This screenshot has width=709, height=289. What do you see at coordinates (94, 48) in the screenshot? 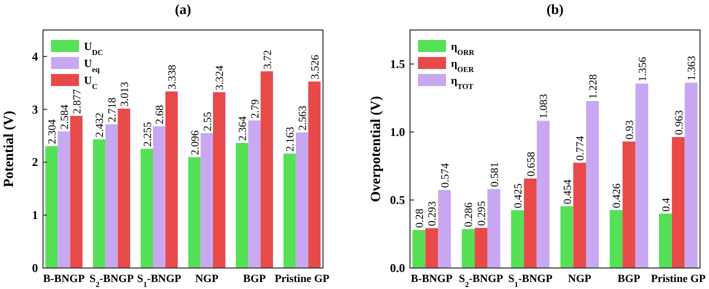
I see `legend-label: U$_{DC}$` at bounding box center [94, 48].